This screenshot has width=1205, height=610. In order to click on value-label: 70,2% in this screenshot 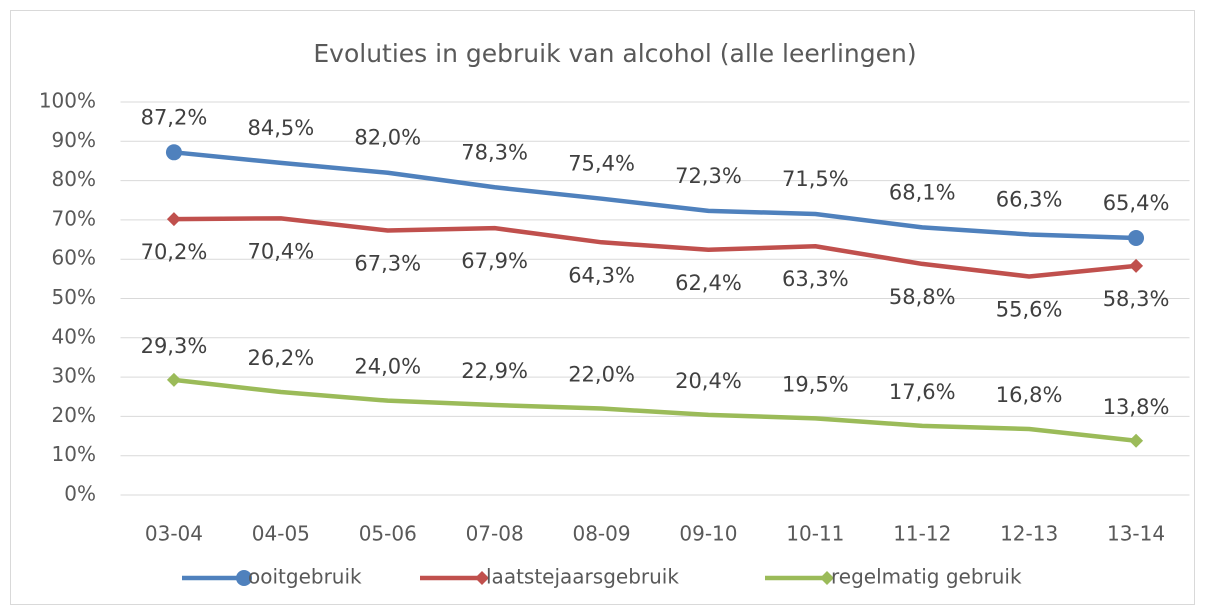, I will do `click(174, 252)`.